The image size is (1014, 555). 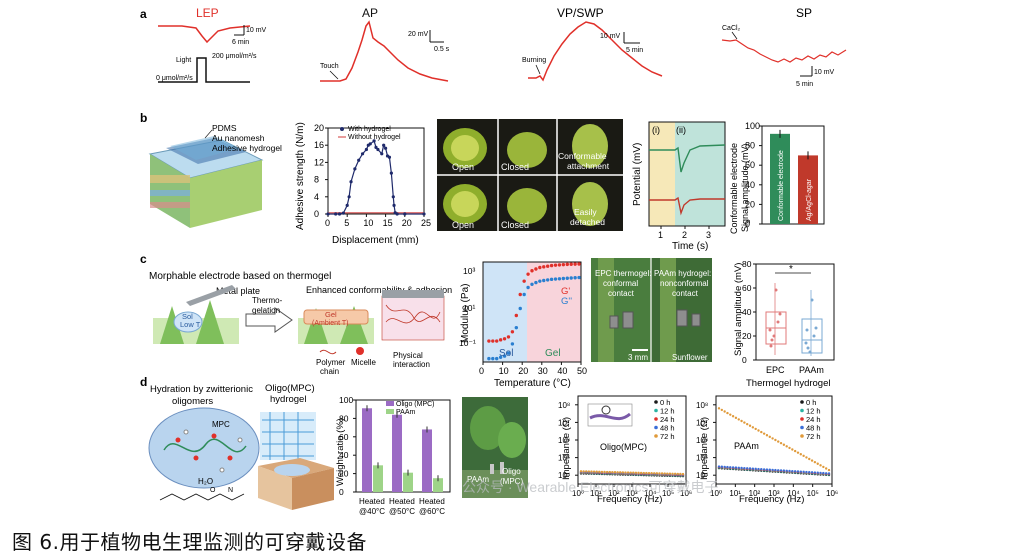 What do you see at coordinates (481, 371) in the screenshot?
I see `mod-xtick-label: 0` at bounding box center [481, 371].